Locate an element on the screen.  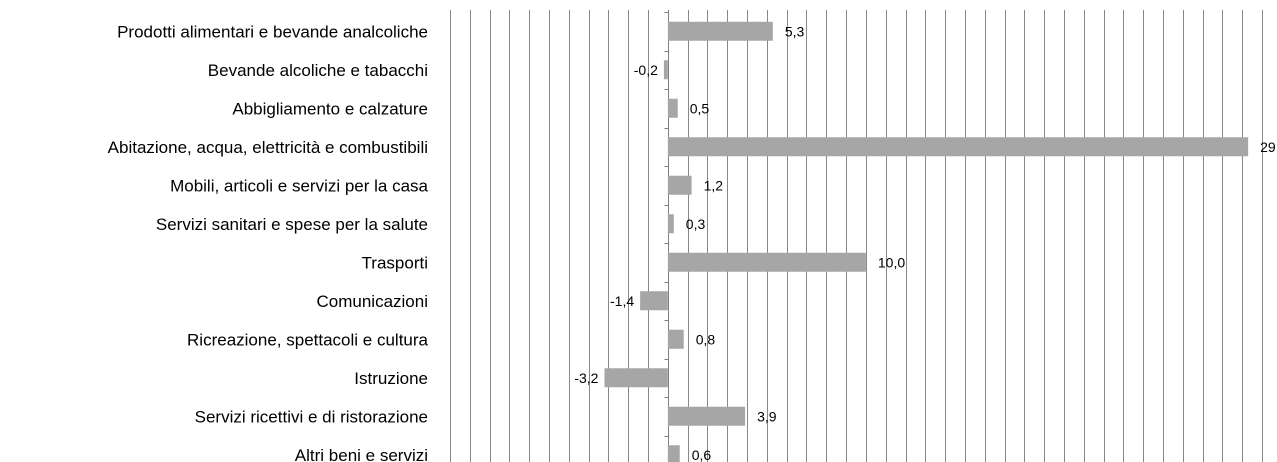
category-label: Servizi ricettivi e di ristorazione is located at coordinates (311, 416).